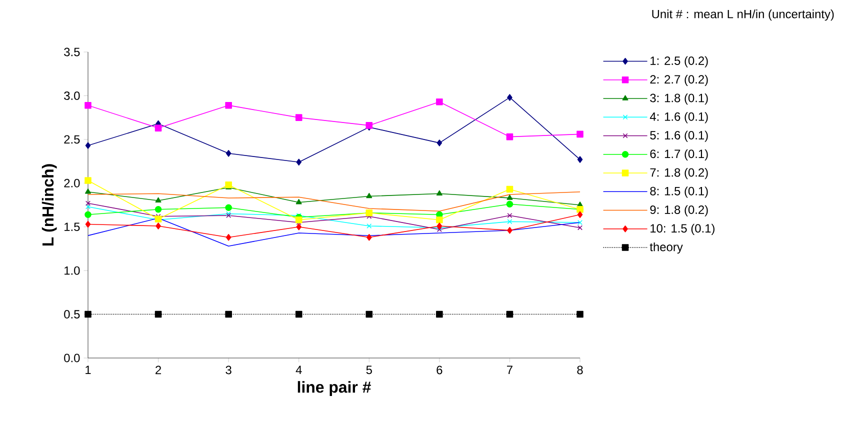 This screenshot has width=843, height=424. I want to click on y-tick-label: 3.5, so click(72, 52).